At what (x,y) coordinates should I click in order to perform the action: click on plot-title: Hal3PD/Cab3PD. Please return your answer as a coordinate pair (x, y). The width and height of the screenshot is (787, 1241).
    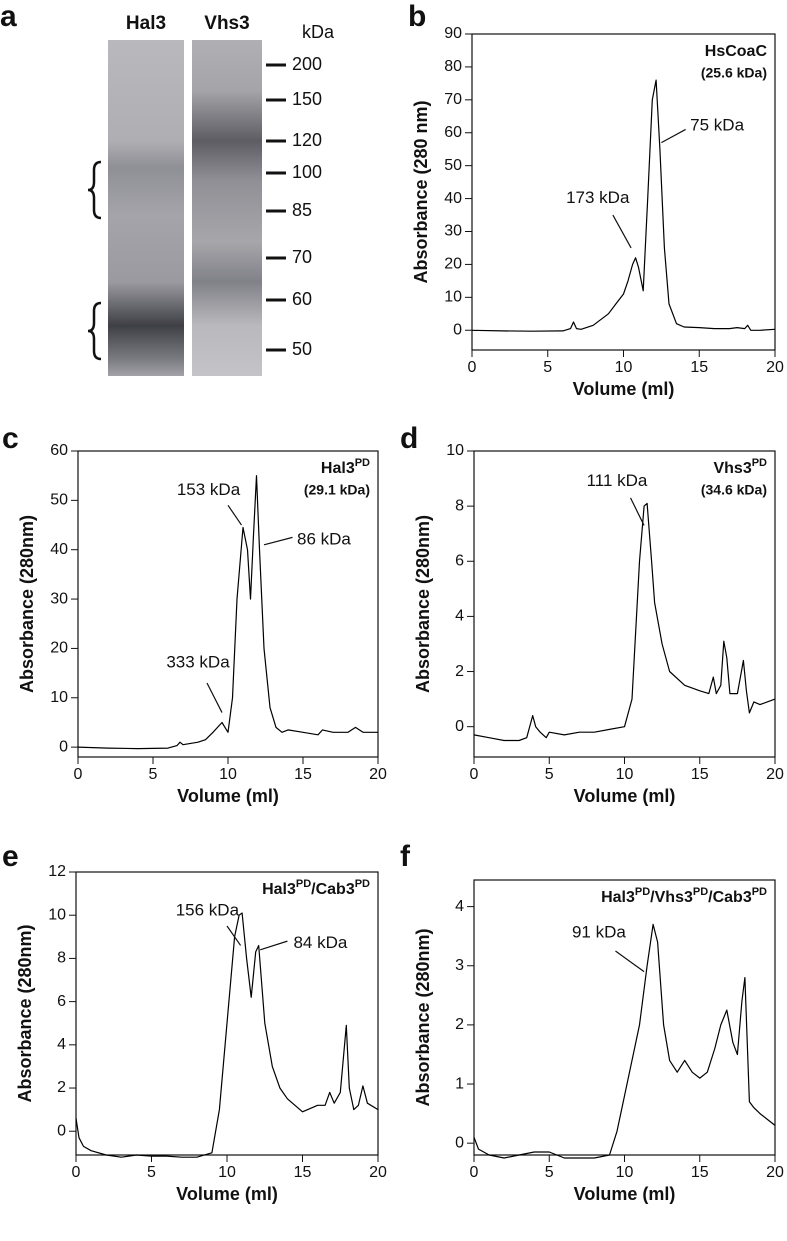
    Looking at the image, I should click on (316, 888).